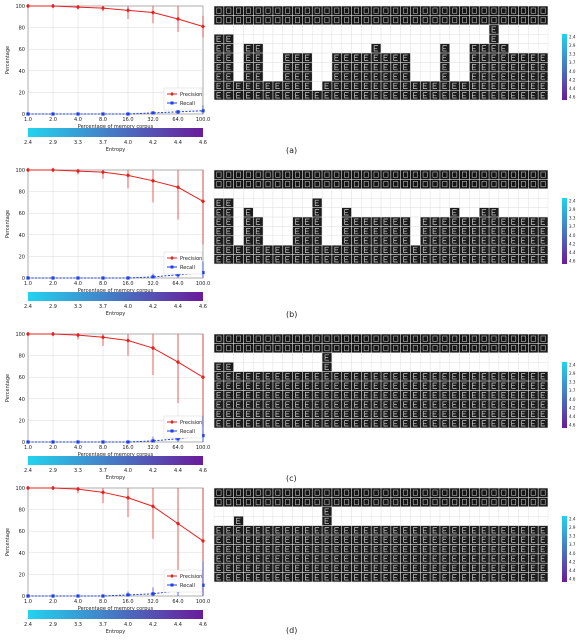 This screenshot has height=644, width=581. Describe the element at coordinates (78, 143) in the screenshot. I see `entropy-tick-label: 3.3` at that location.